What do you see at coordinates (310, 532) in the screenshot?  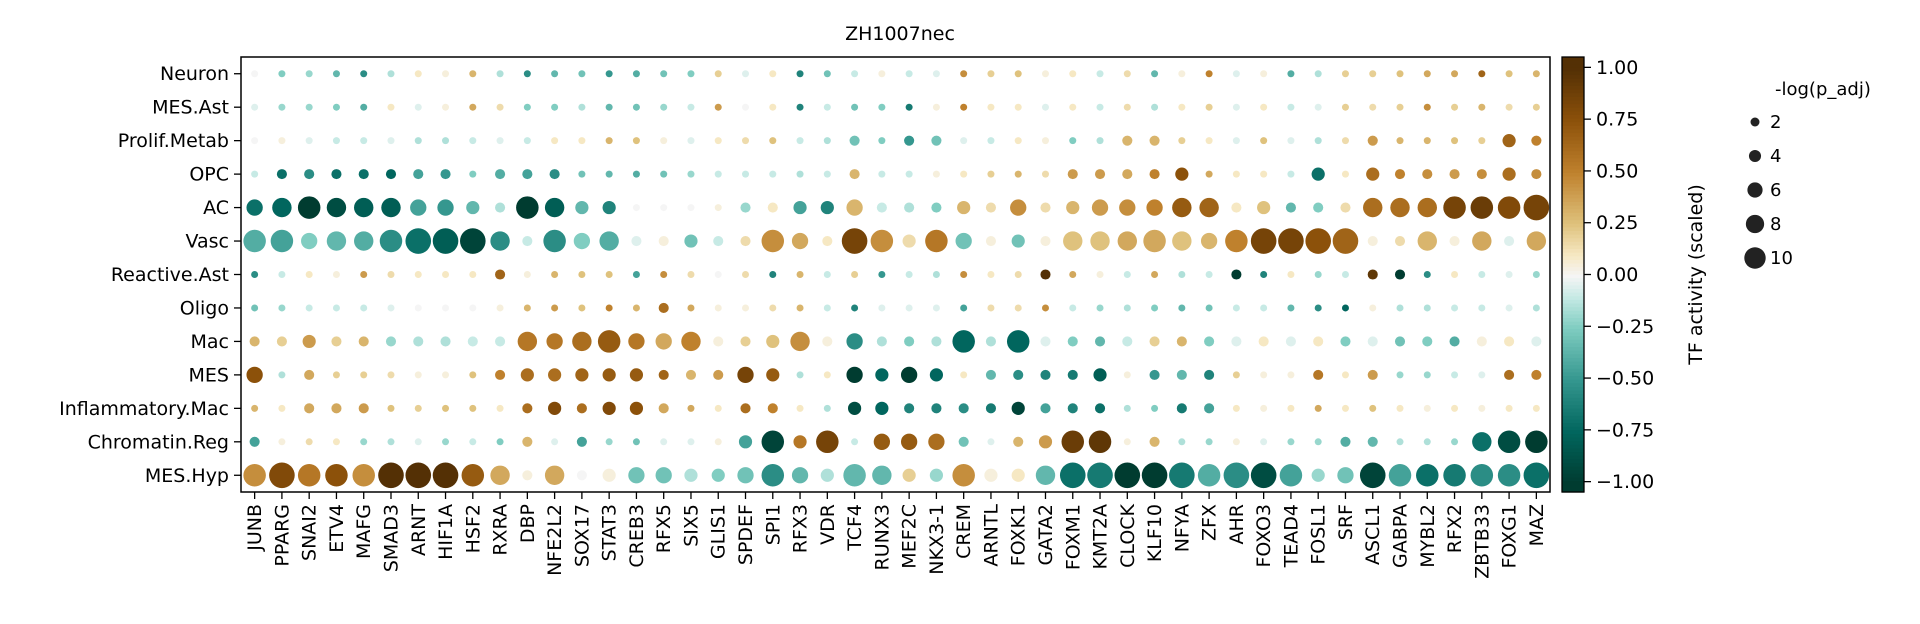 I see `x-tick-label: SNAI2` at bounding box center [310, 532].